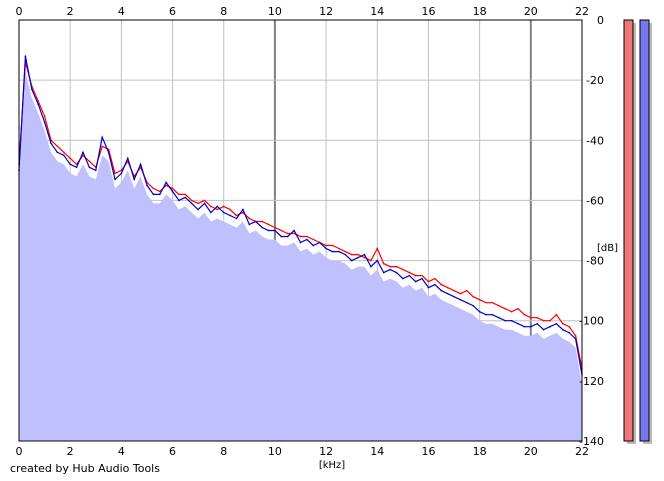 The image size is (664, 481). Describe the element at coordinates (275, 11) in the screenshot. I see `x-tick-label-top: 10` at that location.